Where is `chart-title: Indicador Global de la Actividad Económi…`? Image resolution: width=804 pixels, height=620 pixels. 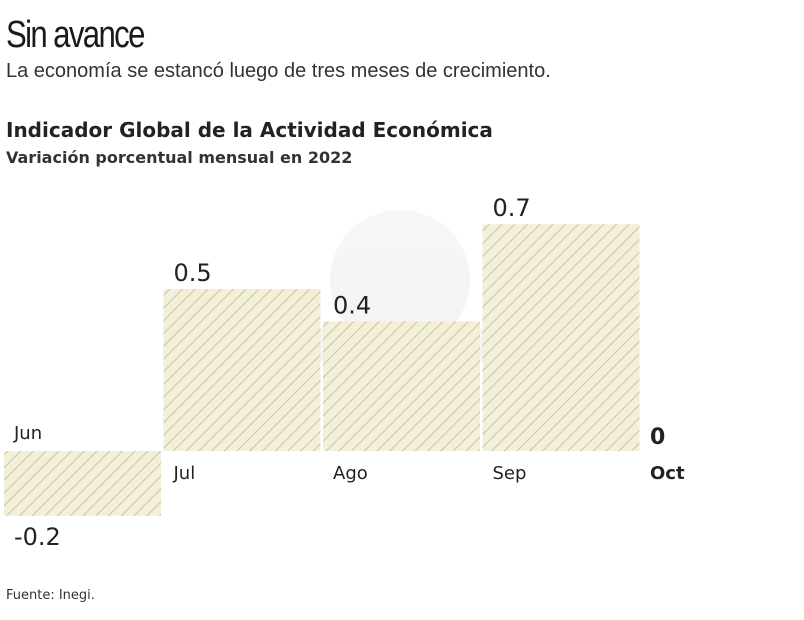
chart-title: Indicador Global de la Actividad Económi… is located at coordinates (249, 130).